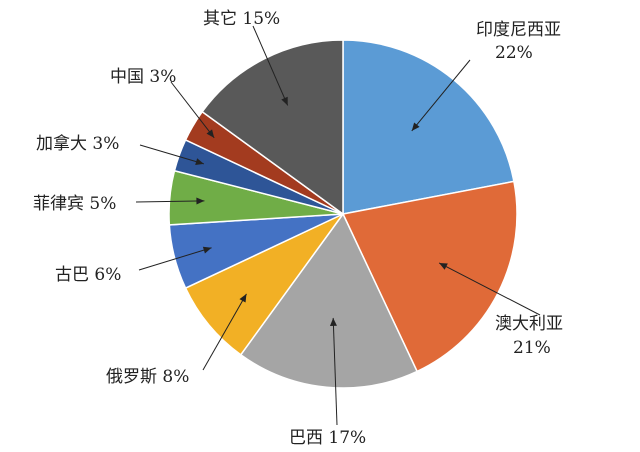 The image size is (640, 452). What do you see at coordinates (74, 204) in the screenshot?
I see `label-philippines: 菲律宾 5%` at bounding box center [74, 204].